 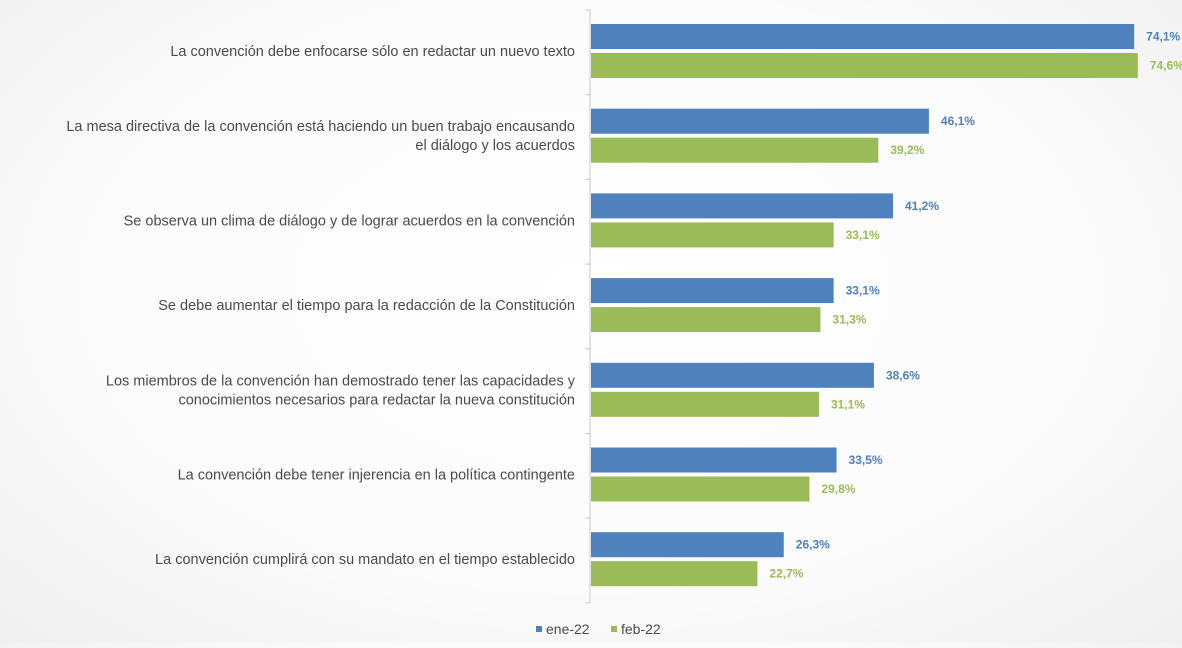 I want to click on legend-label: feb-22, so click(x=641, y=629).